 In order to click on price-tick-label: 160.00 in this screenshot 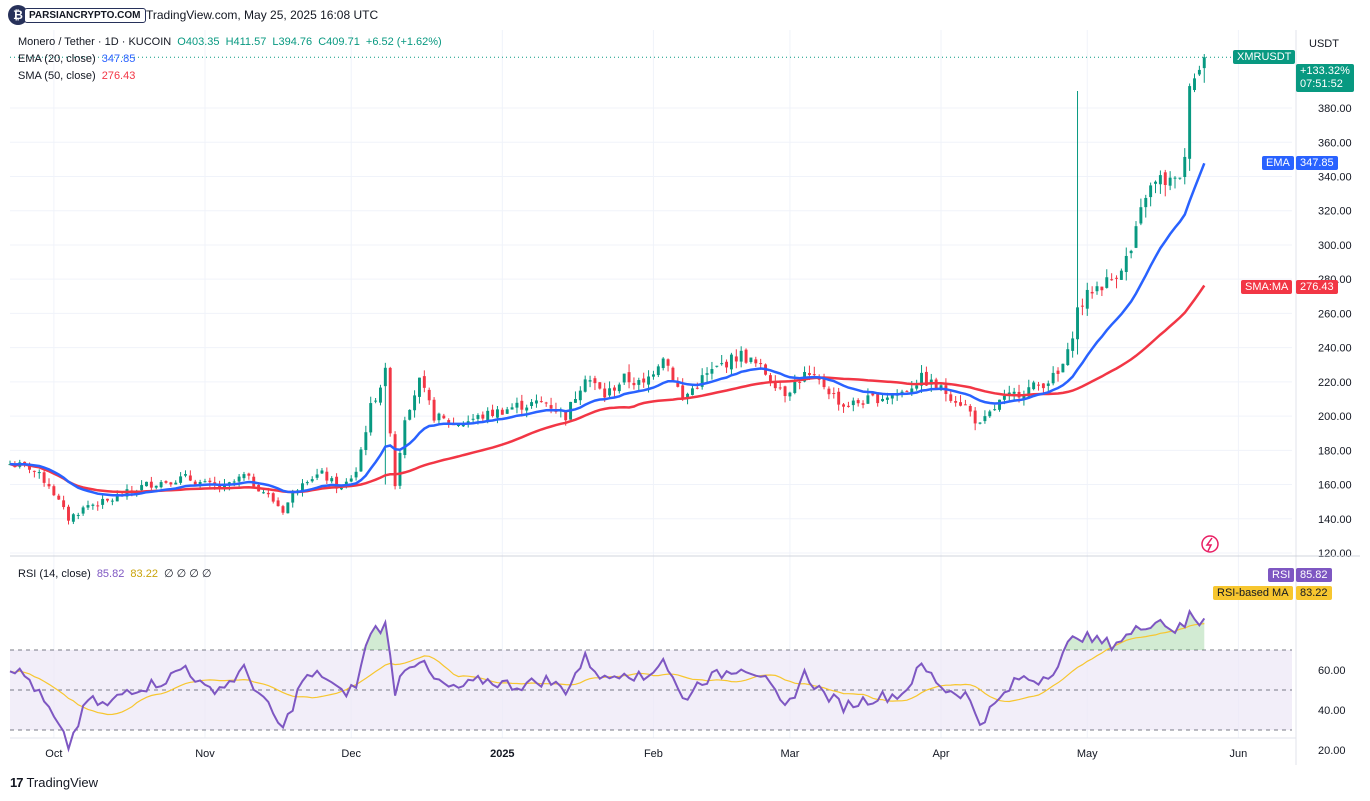, I will do `click(1335, 486)`.